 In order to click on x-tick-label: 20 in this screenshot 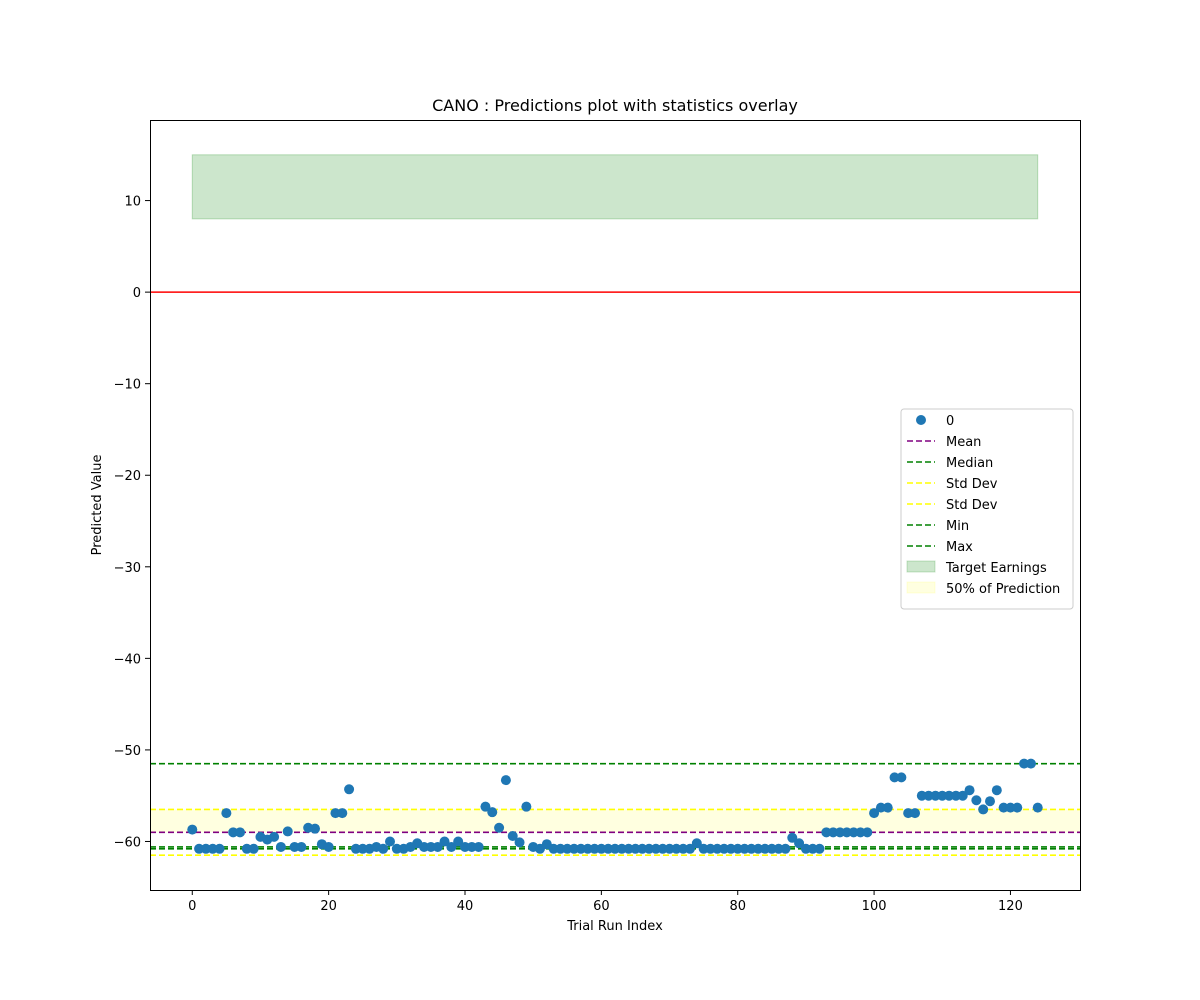, I will do `click(328, 906)`.